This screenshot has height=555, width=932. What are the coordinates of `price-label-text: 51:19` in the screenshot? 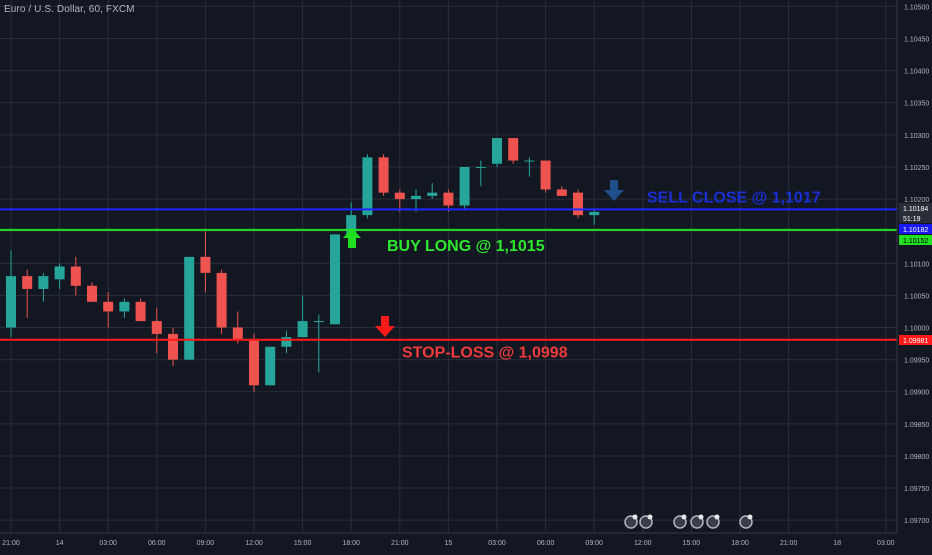 It's located at (912, 219).